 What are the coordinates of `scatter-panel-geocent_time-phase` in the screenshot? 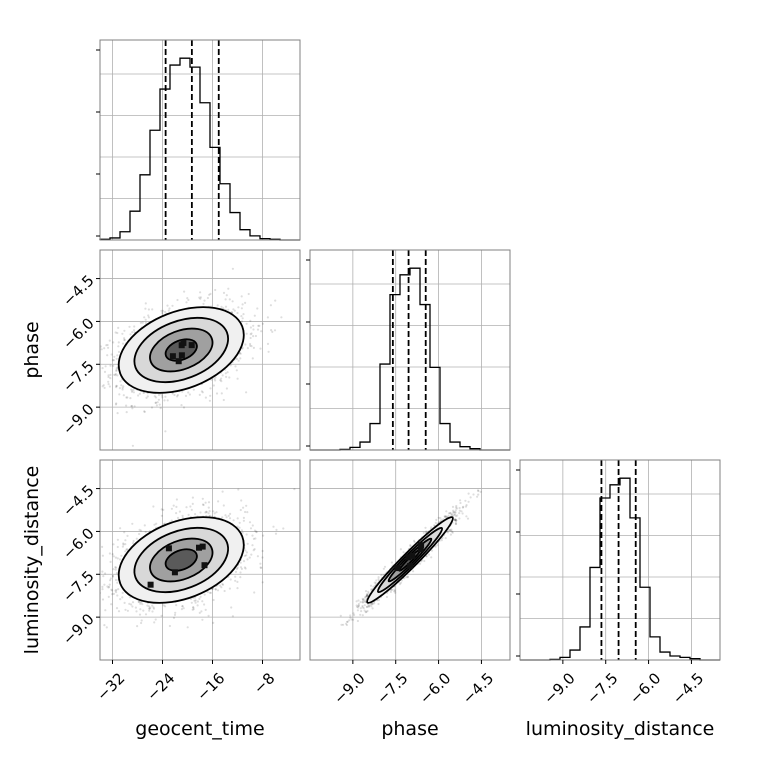 It's located at (200, 350).